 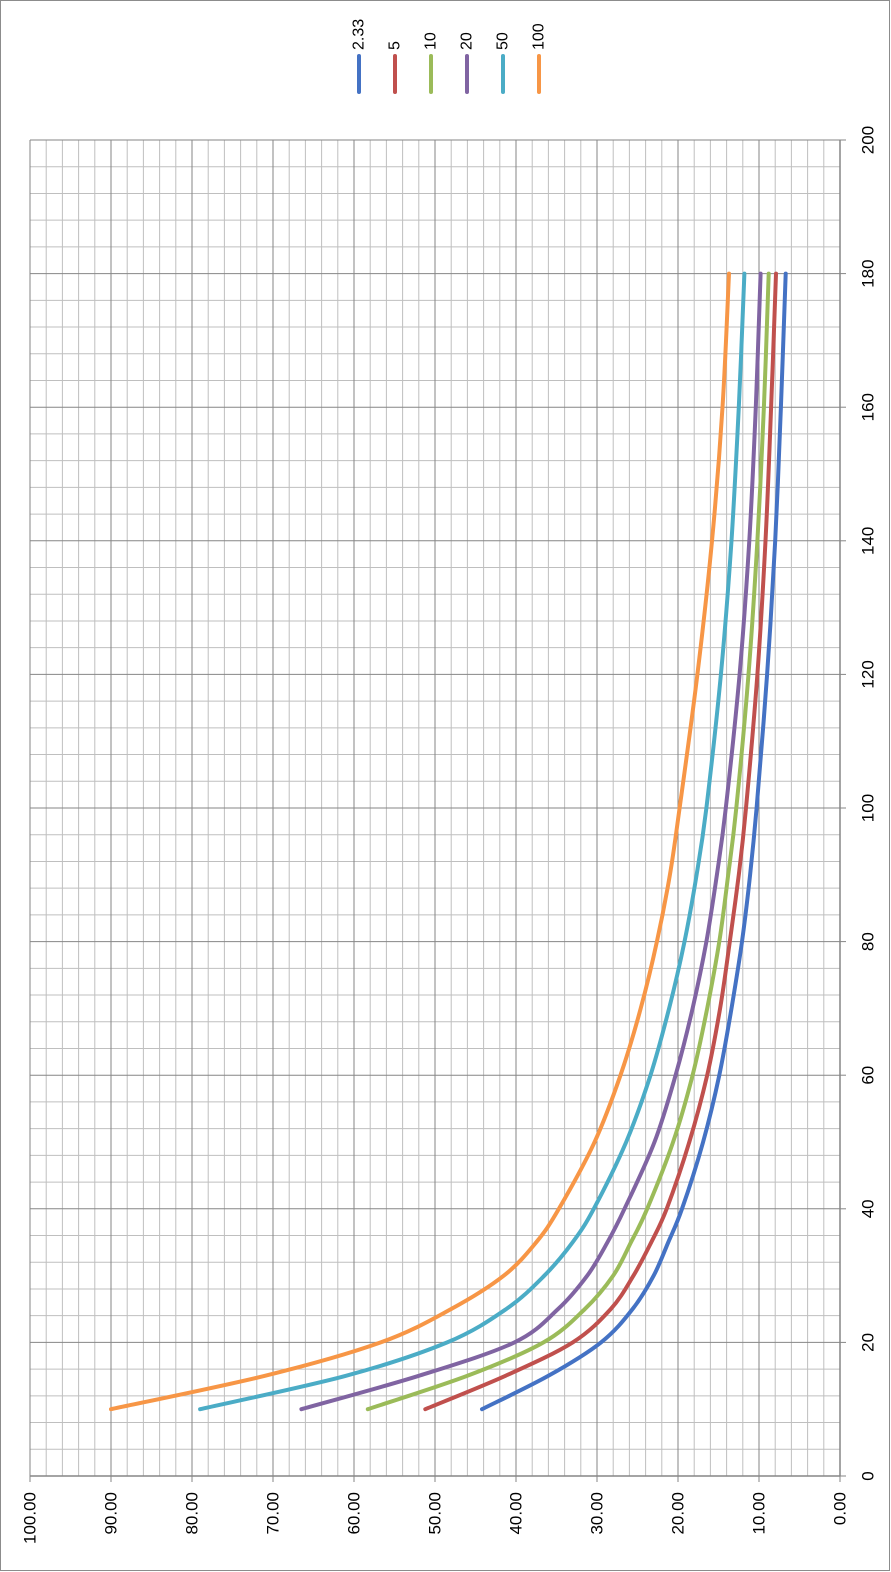 What do you see at coordinates (868, 674) in the screenshot?
I see `x-tick-label: 120` at bounding box center [868, 674].